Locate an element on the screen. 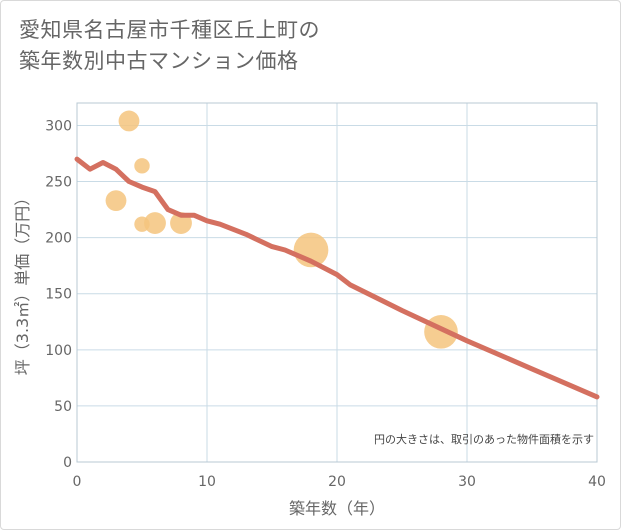 The width and height of the screenshot is (621, 530). y-tick-label: 150 is located at coordinates (58, 295).